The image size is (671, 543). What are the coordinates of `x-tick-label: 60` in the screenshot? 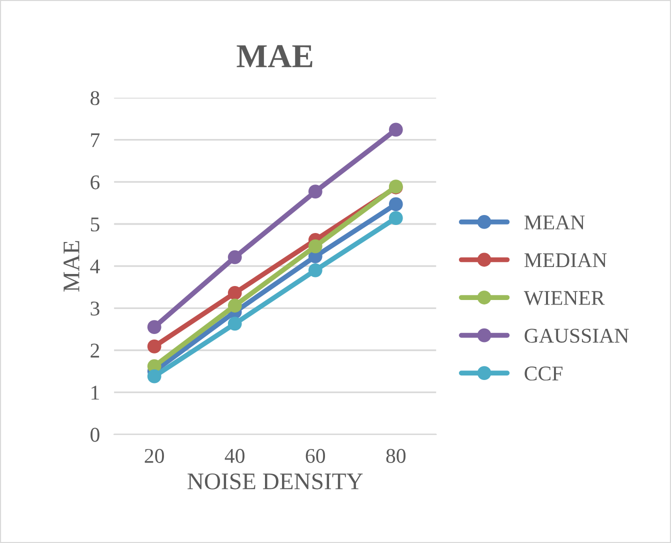 It's located at (315, 455).